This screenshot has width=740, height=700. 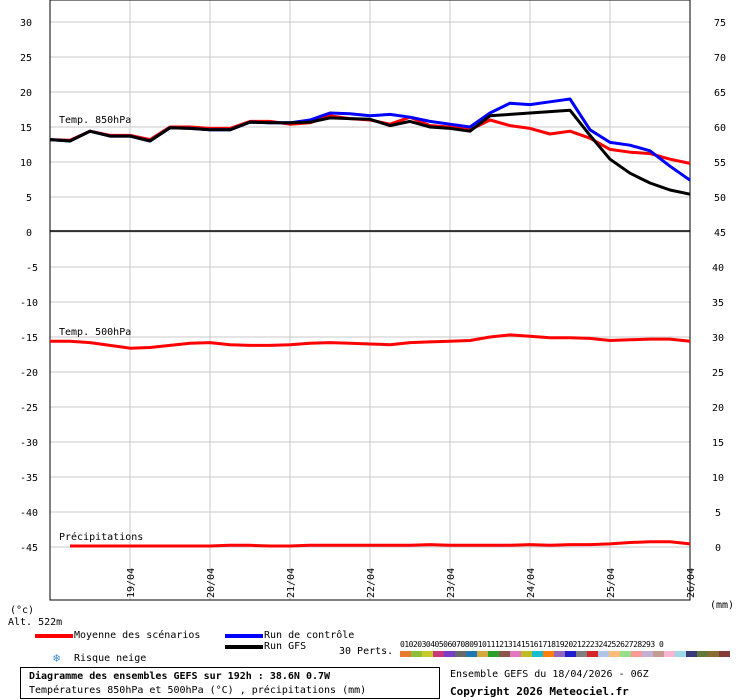 I want to click on date-tick-label: 24/04, so click(x=531, y=583).